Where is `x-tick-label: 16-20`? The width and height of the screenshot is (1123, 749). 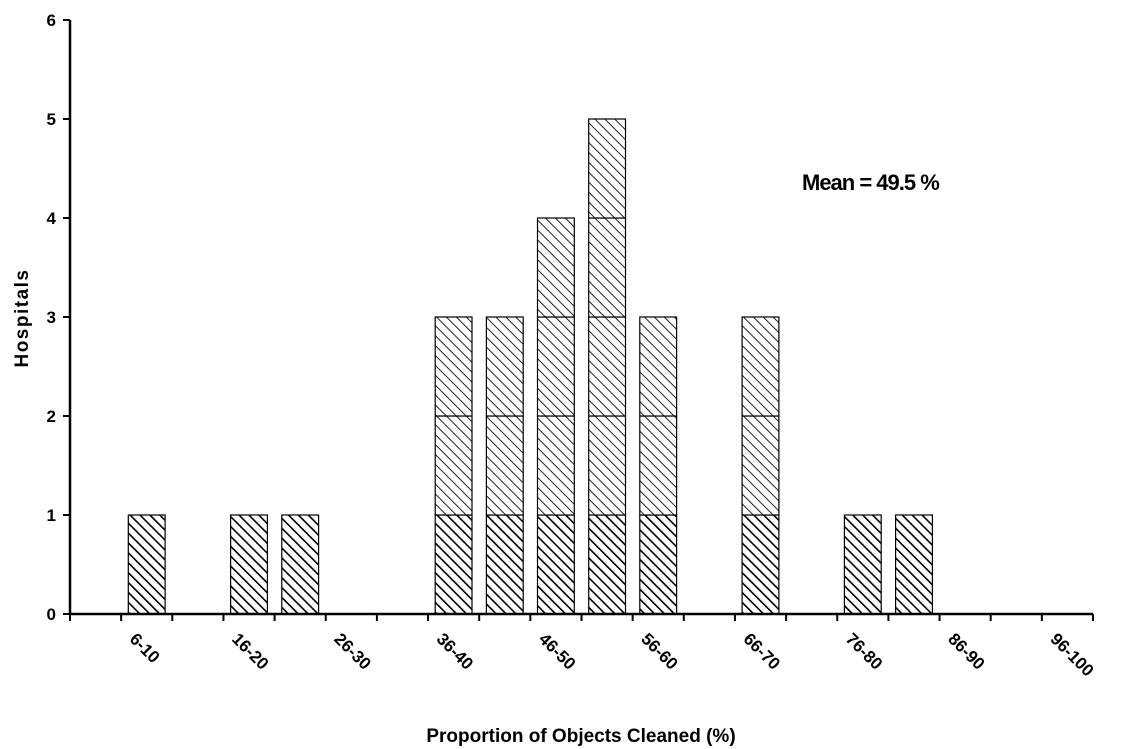
x-tick-label: 16-20 is located at coordinates (250, 651).